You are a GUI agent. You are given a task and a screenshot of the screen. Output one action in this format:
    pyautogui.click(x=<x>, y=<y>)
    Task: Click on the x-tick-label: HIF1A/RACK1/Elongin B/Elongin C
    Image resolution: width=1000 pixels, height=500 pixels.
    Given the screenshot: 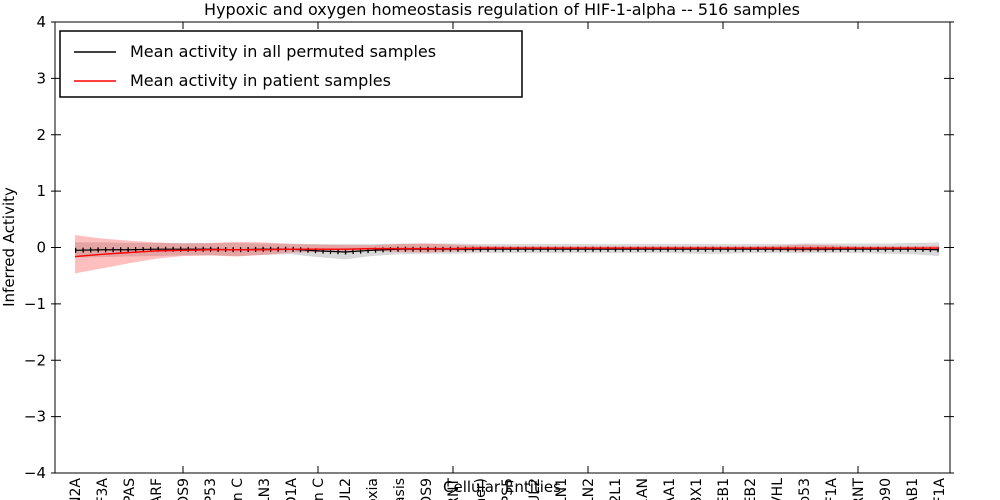 What is the action you would take?
    pyautogui.click(x=238, y=489)
    